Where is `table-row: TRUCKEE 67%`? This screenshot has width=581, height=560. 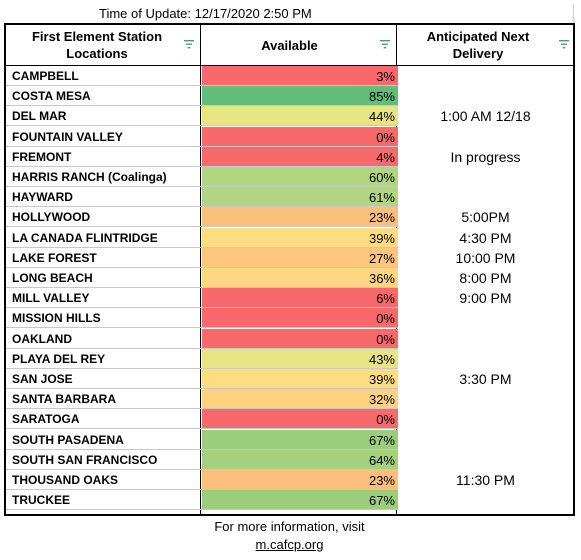 table-row: TRUCKEE 67% is located at coordinates (289, 500).